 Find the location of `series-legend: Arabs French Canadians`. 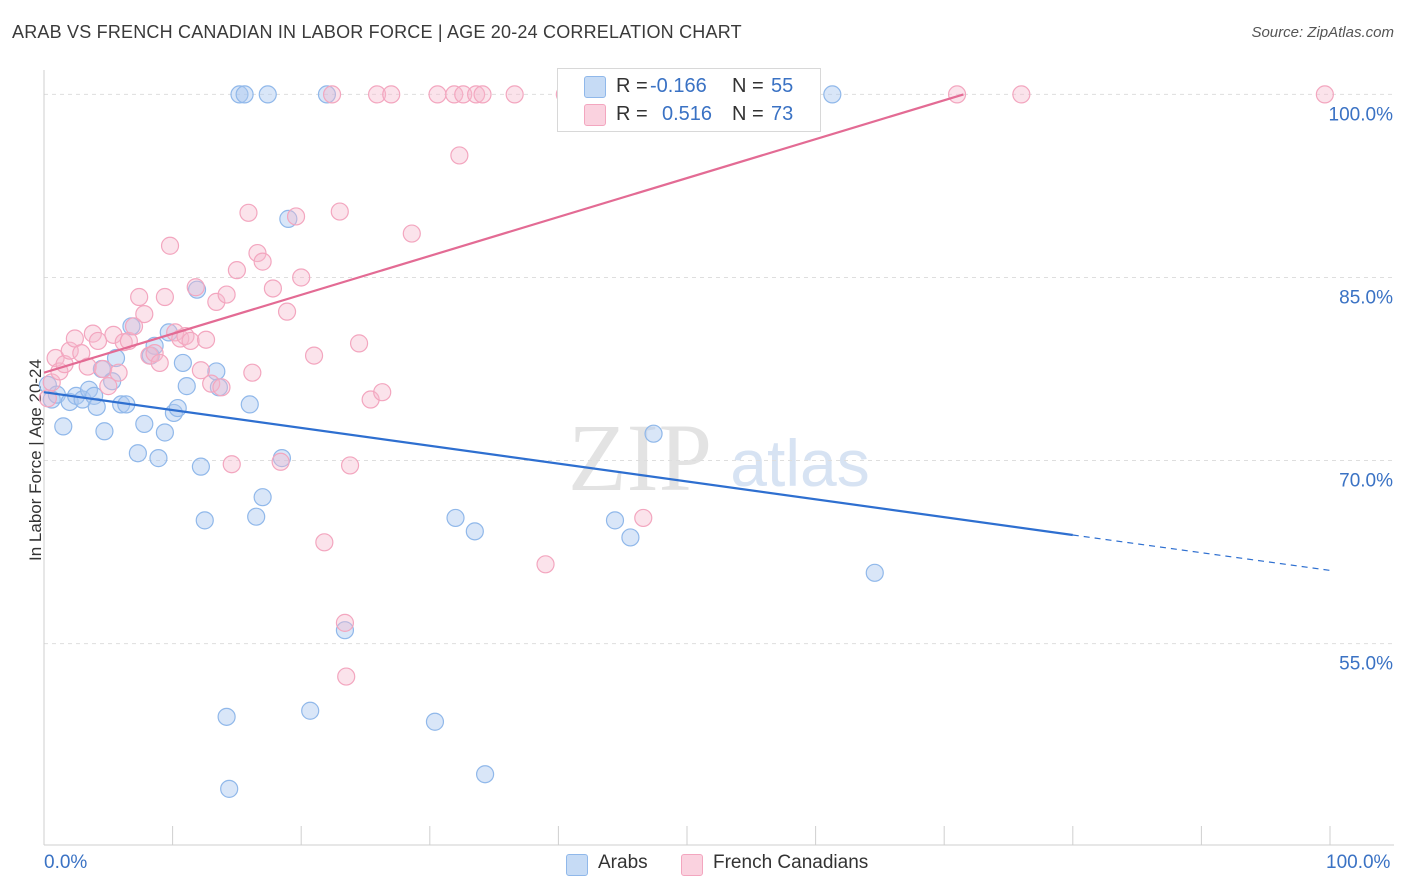

series-legend: Arabs French Canadians is located at coordinates (703, 865).